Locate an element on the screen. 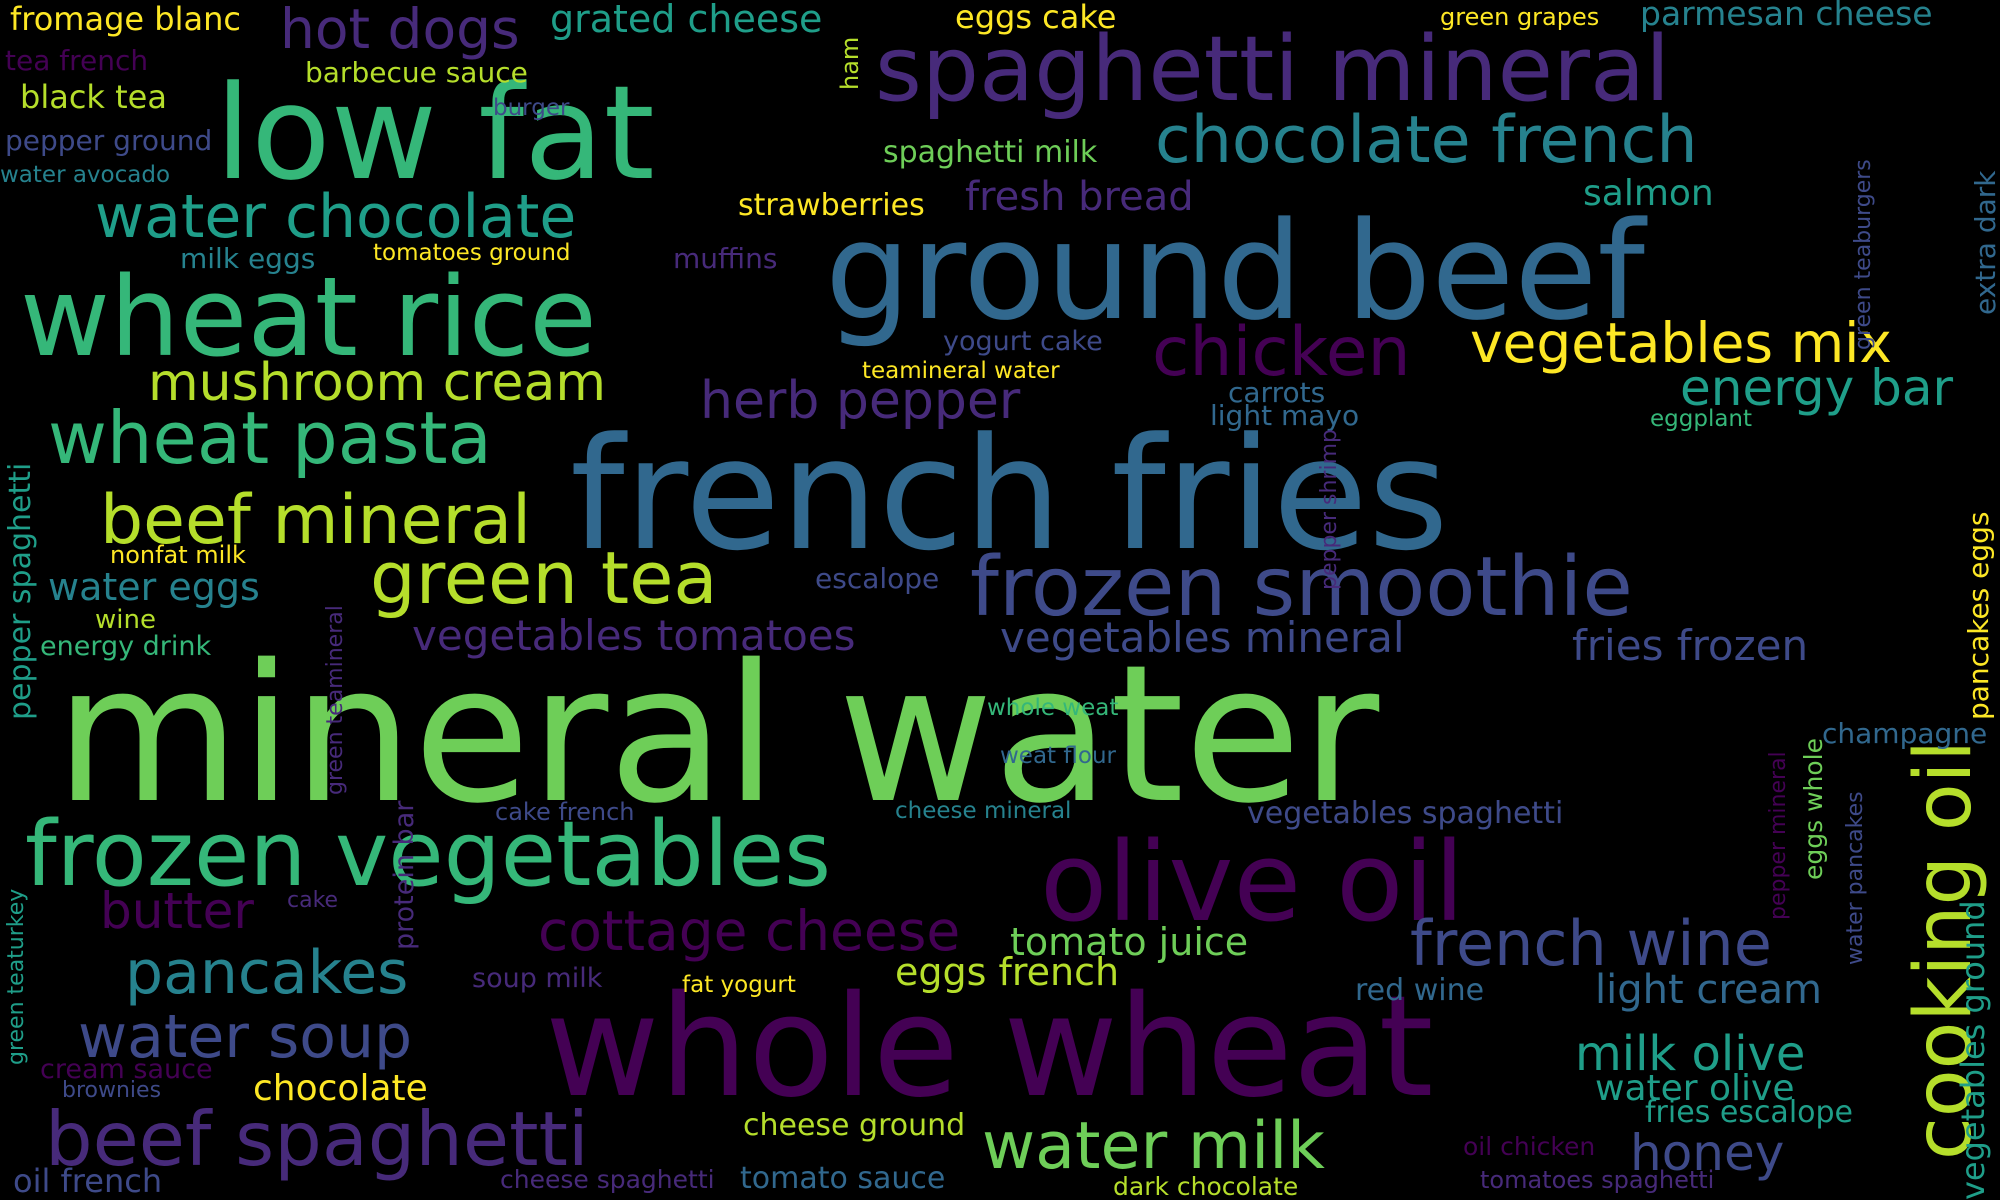 The width and height of the screenshot is (2000, 1200). word-whole-wheat: whole wheat is located at coordinates (989, 1047).